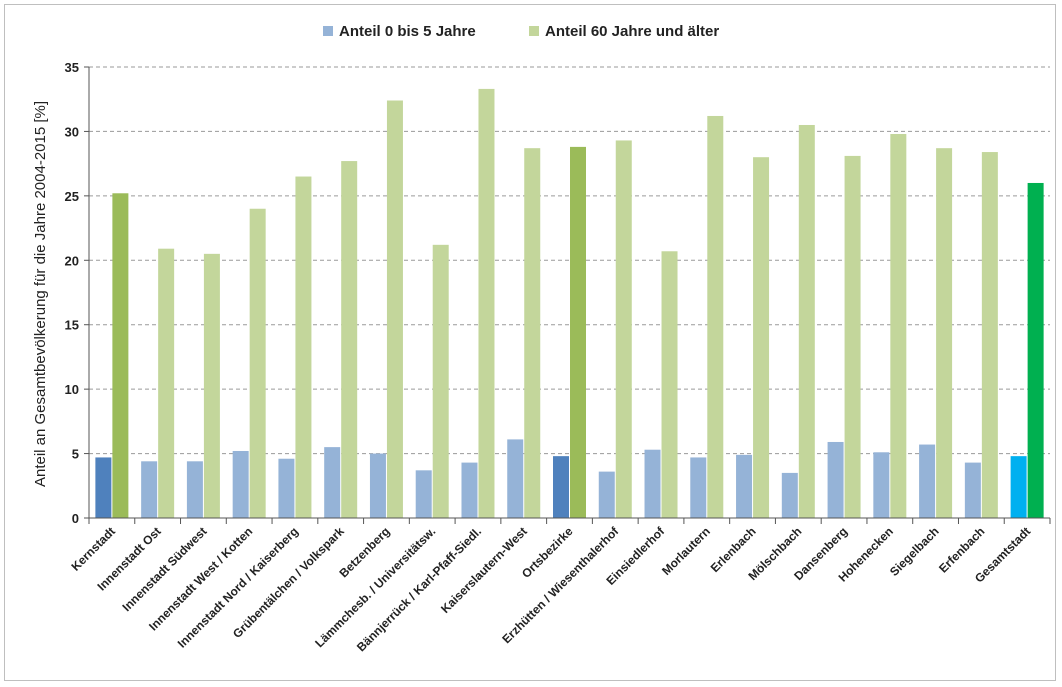  What do you see at coordinates (72, 325) in the screenshot?
I see `y-tick-label: 15` at bounding box center [72, 325].